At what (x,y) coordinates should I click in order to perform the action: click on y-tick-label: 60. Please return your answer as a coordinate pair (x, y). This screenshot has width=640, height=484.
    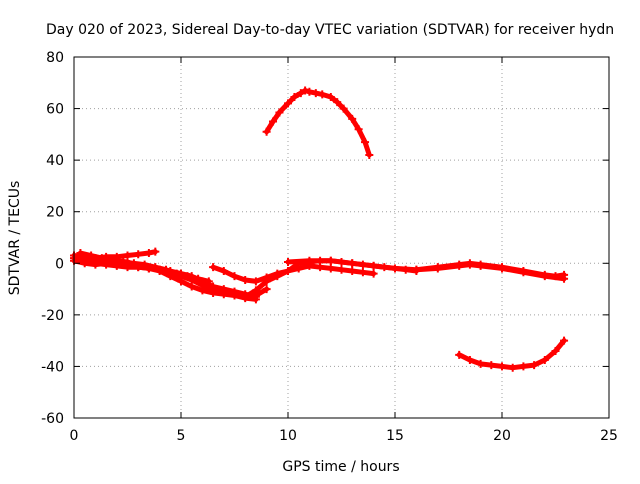
    Looking at the image, I should click on (55, 110).